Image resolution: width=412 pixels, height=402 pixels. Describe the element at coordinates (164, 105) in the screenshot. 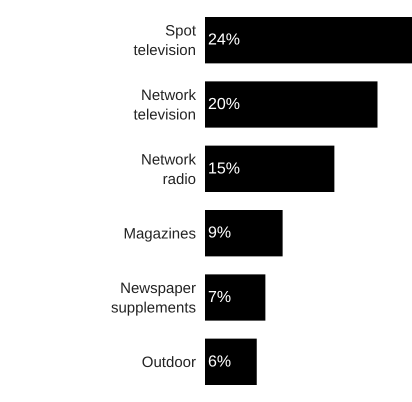

I see `y-tick-label: Network television` at that location.